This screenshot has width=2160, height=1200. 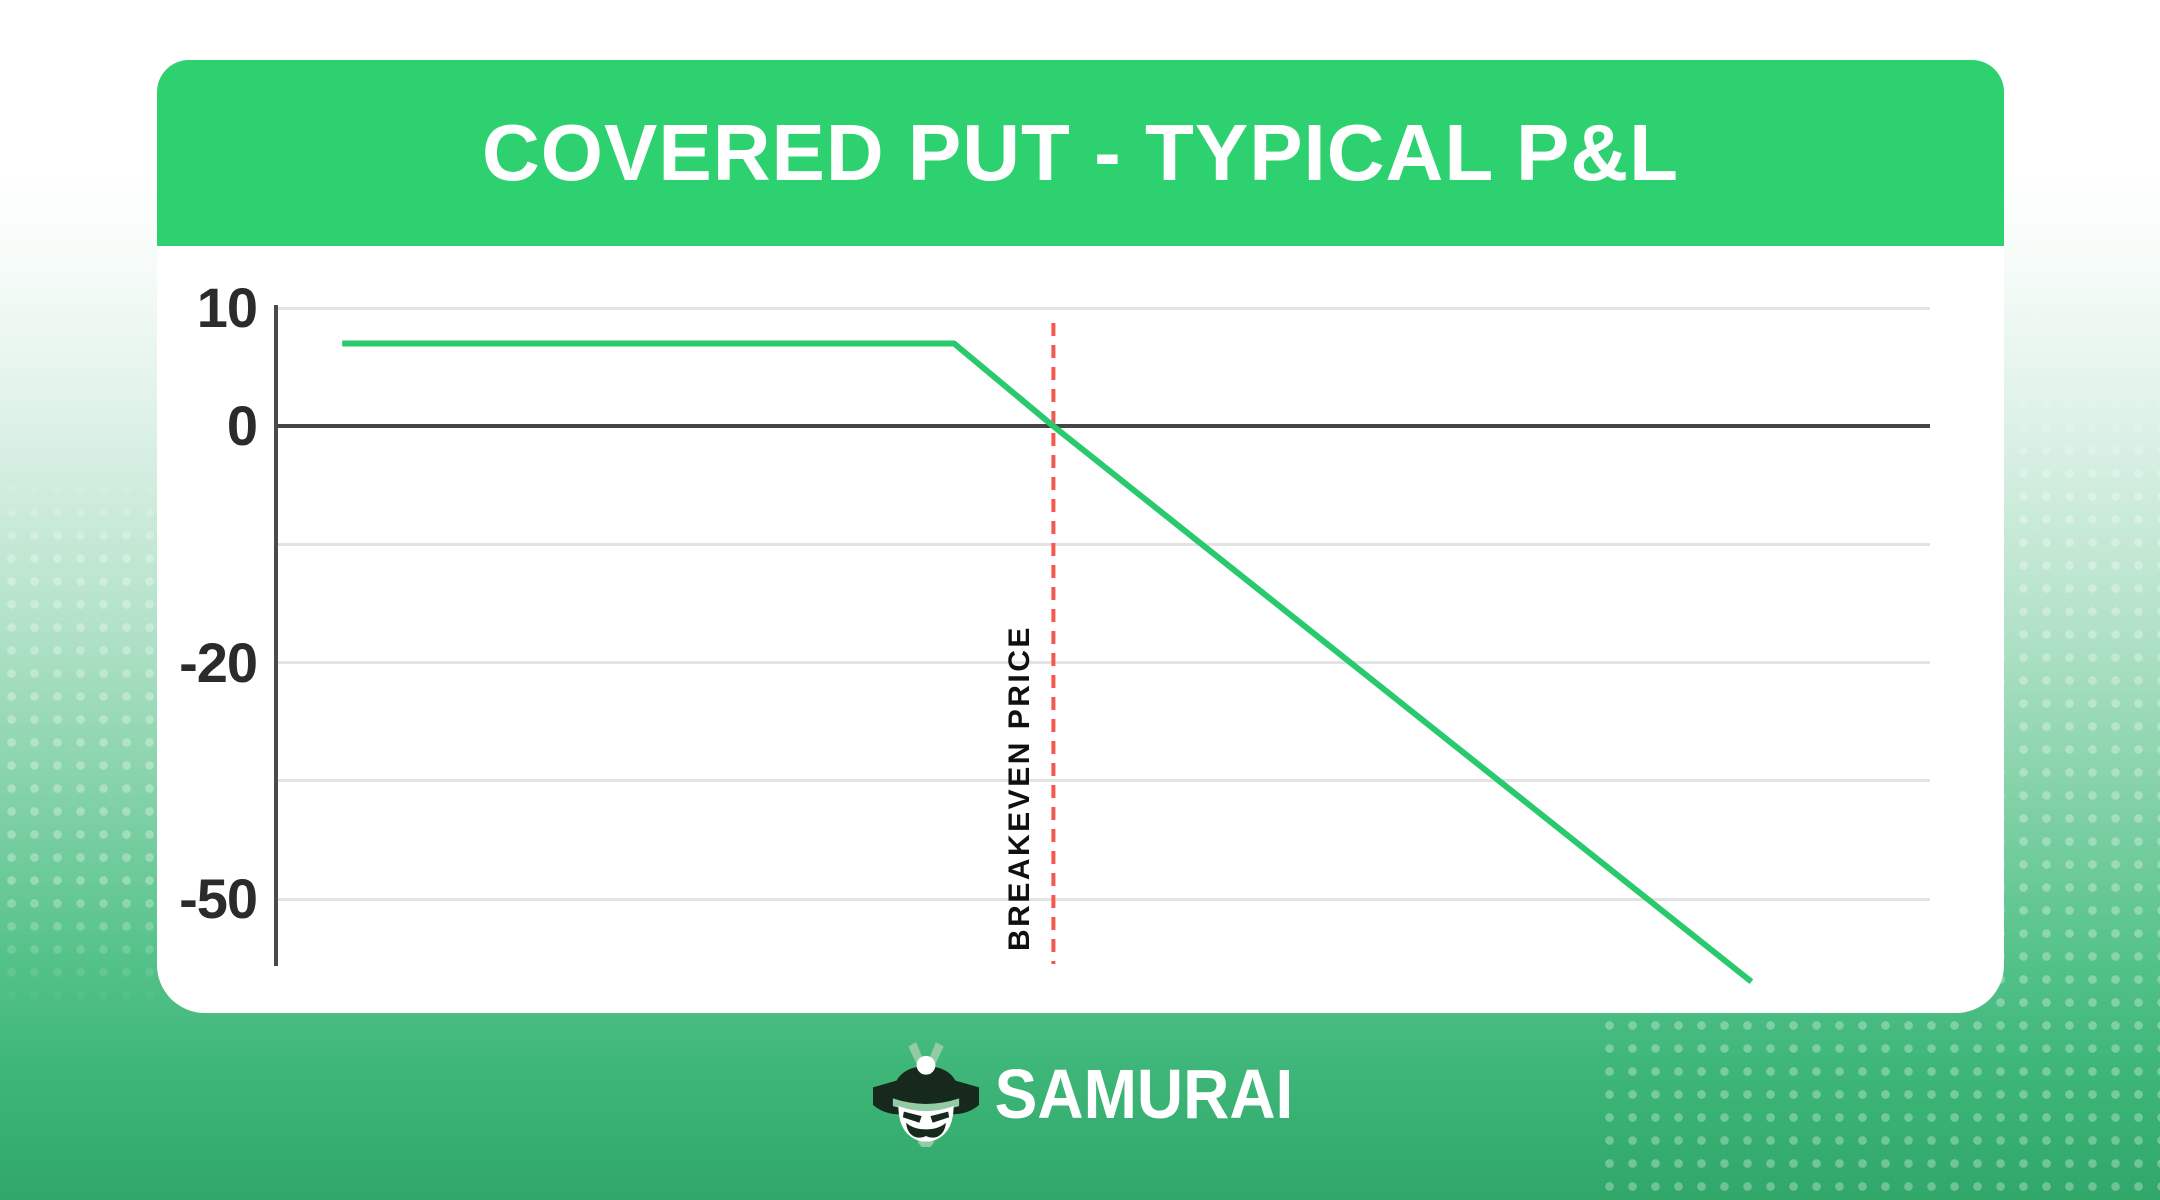 I want to click on samurai-helmet-icon, so click(x=925, y=1094).